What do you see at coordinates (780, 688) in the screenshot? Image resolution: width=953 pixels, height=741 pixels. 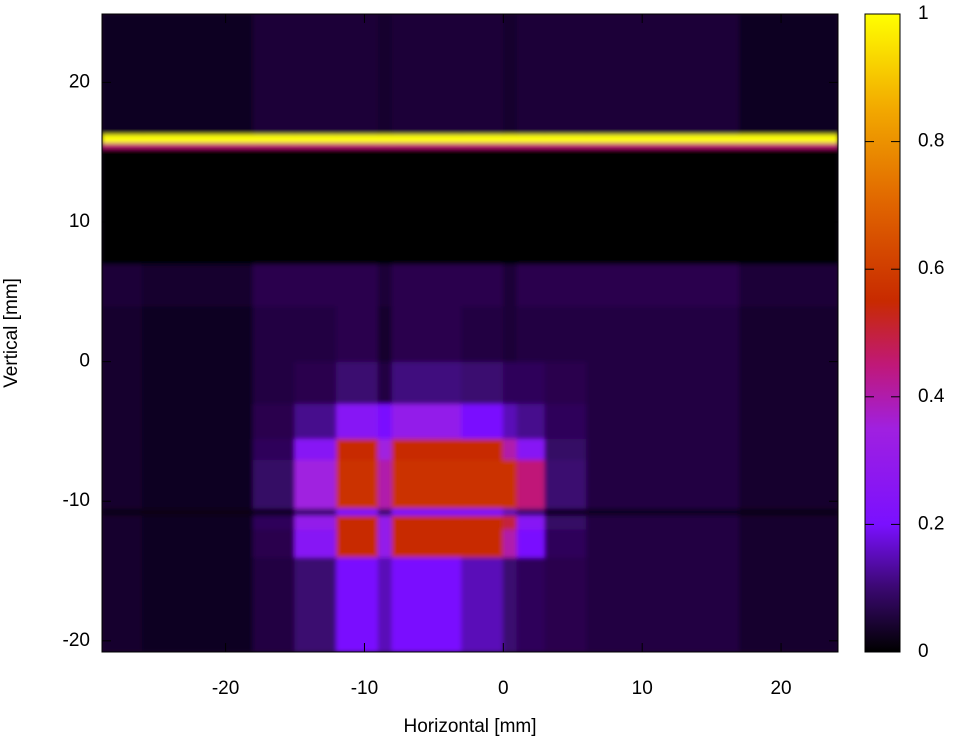 I see `x-tick-label: 20` at bounding box center [780, 688].